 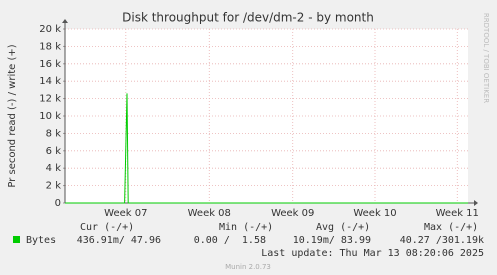 What do you see at coordinates (343, 227) in the screenshot?
I see `legend-header: Avg (-/+)` at bounding box center [343, 227].